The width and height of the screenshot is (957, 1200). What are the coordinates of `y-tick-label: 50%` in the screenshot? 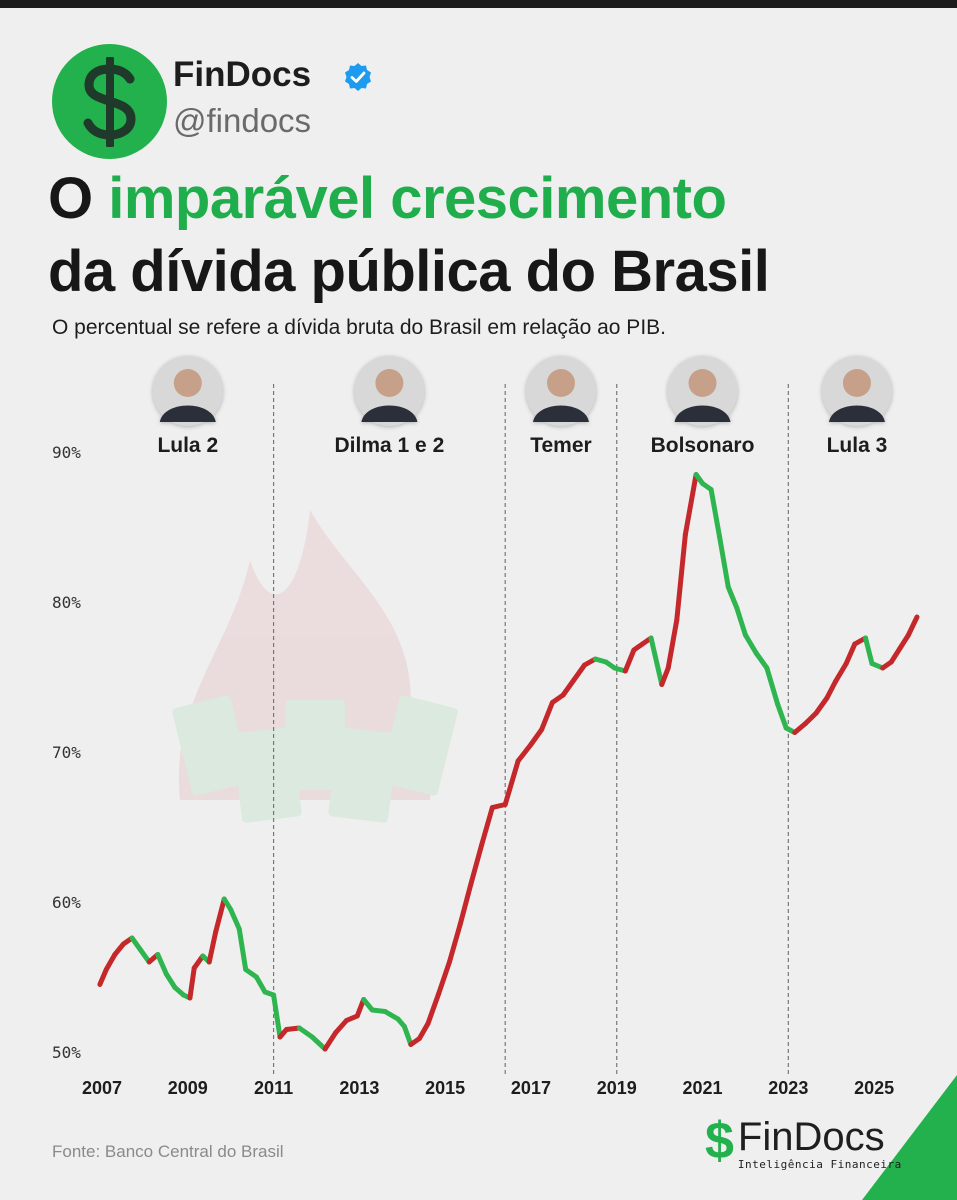 It's located at (66, 1052).